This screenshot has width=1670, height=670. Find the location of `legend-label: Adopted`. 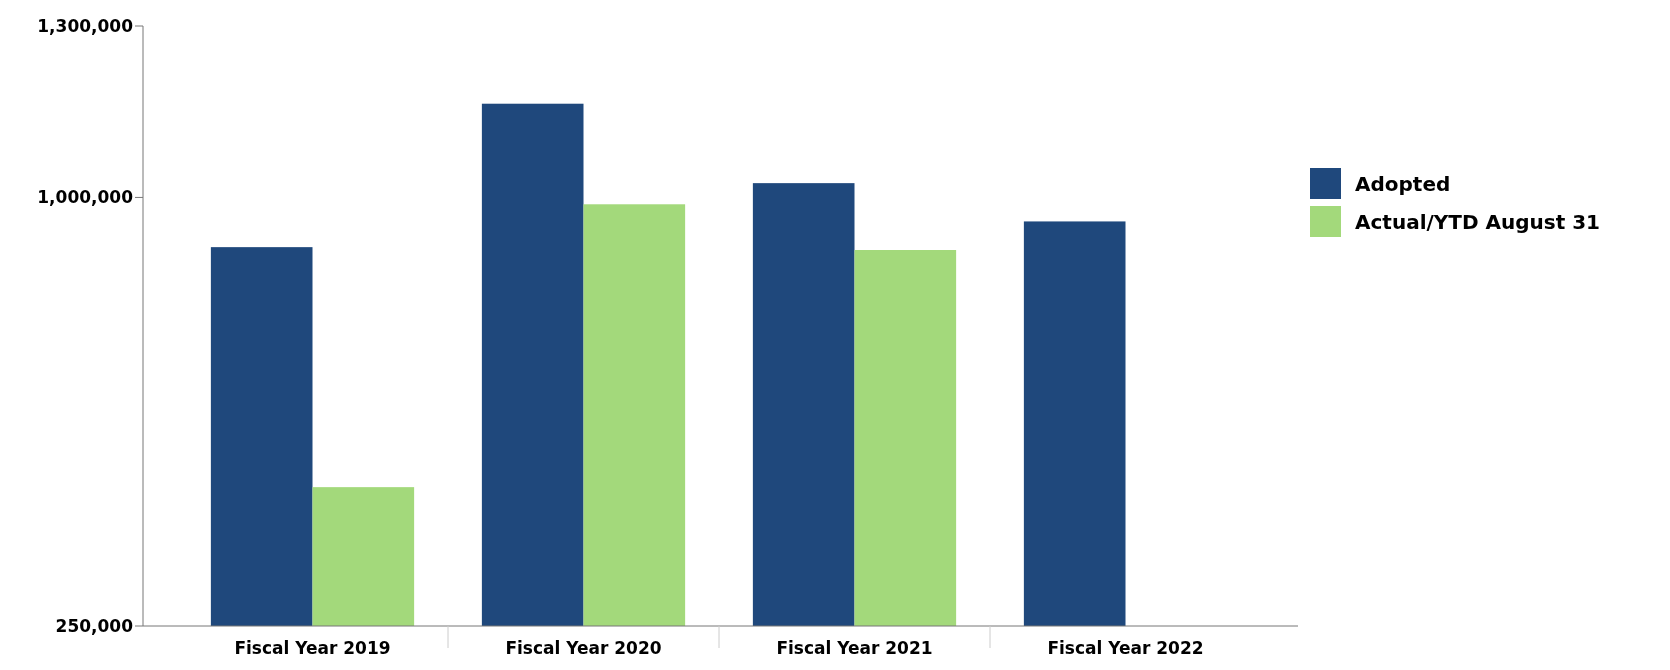

legend-label: Adopted is located at coordinates (1403, 184).